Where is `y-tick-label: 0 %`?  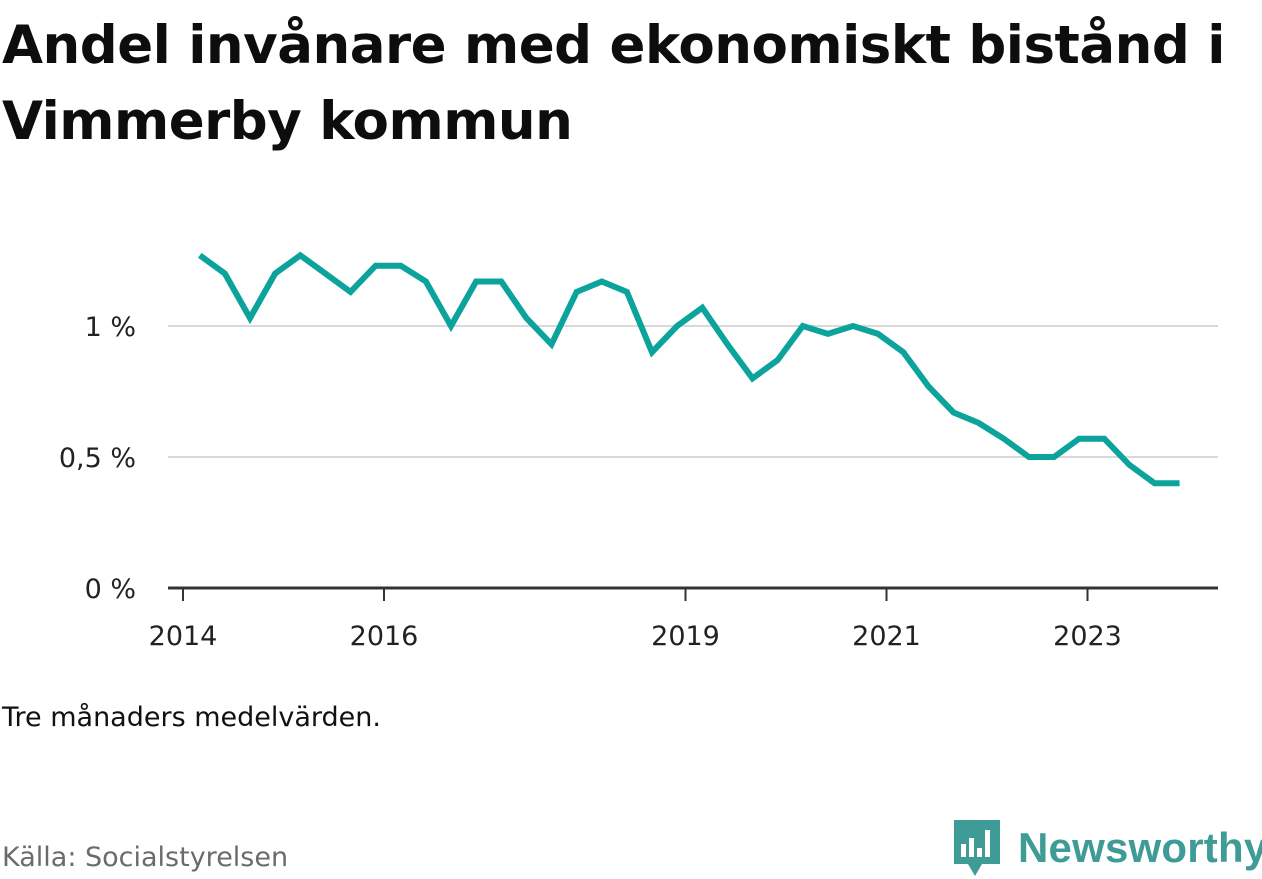 y-tick-label: 0 % is located at coordinates (110, 589).